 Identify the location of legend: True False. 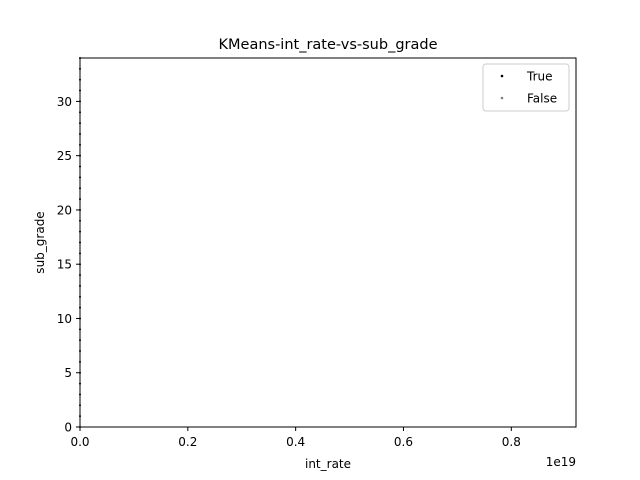
(526, 87).